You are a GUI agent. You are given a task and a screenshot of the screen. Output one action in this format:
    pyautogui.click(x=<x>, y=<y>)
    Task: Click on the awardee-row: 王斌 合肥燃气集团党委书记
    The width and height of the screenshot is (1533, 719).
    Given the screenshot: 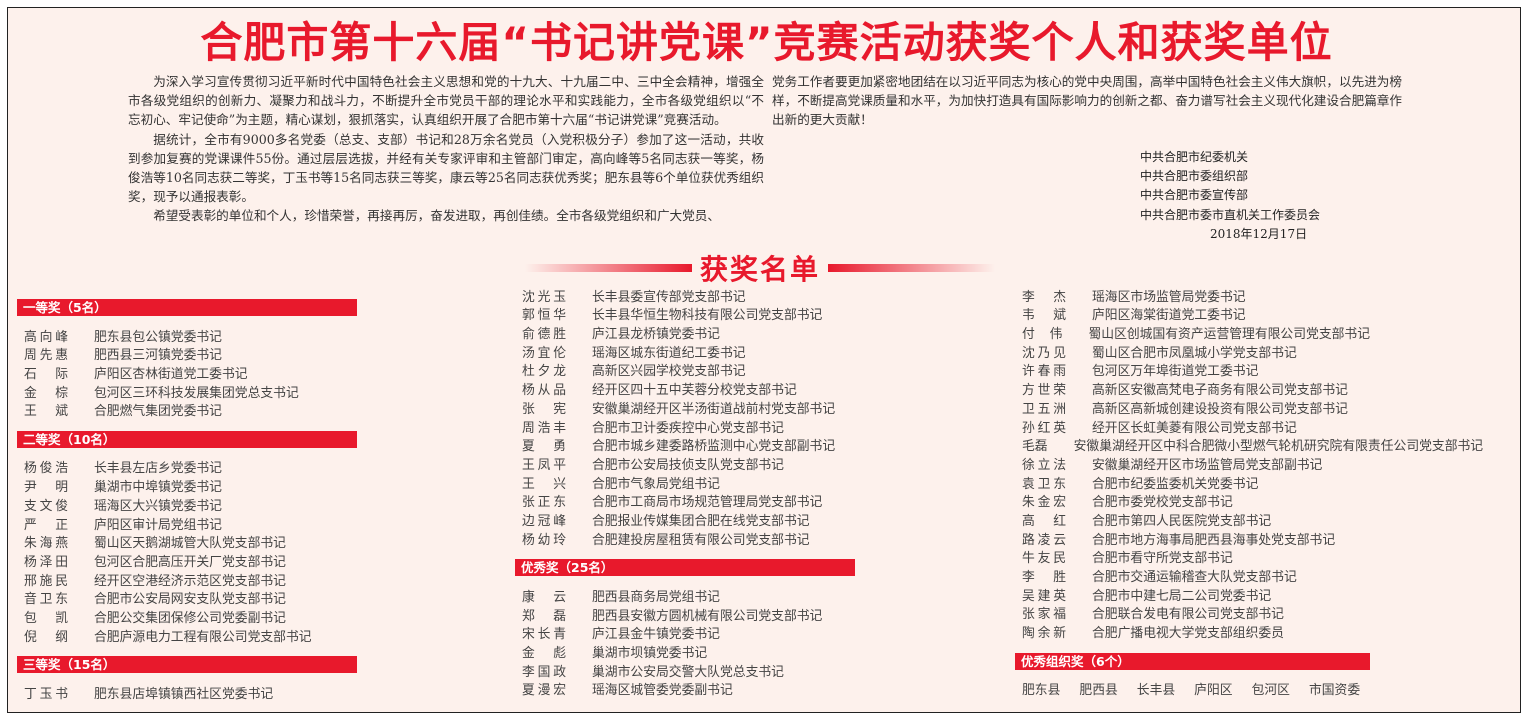 What is the action you would take?
    pyautogui.click(x=187, y=412)
    